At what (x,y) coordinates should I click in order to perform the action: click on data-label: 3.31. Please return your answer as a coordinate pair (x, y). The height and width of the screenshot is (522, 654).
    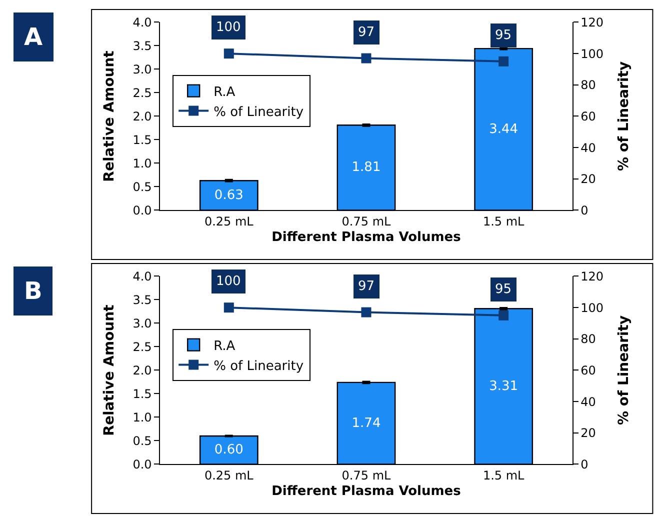
    Looking at the image, I should click on (503, 386).